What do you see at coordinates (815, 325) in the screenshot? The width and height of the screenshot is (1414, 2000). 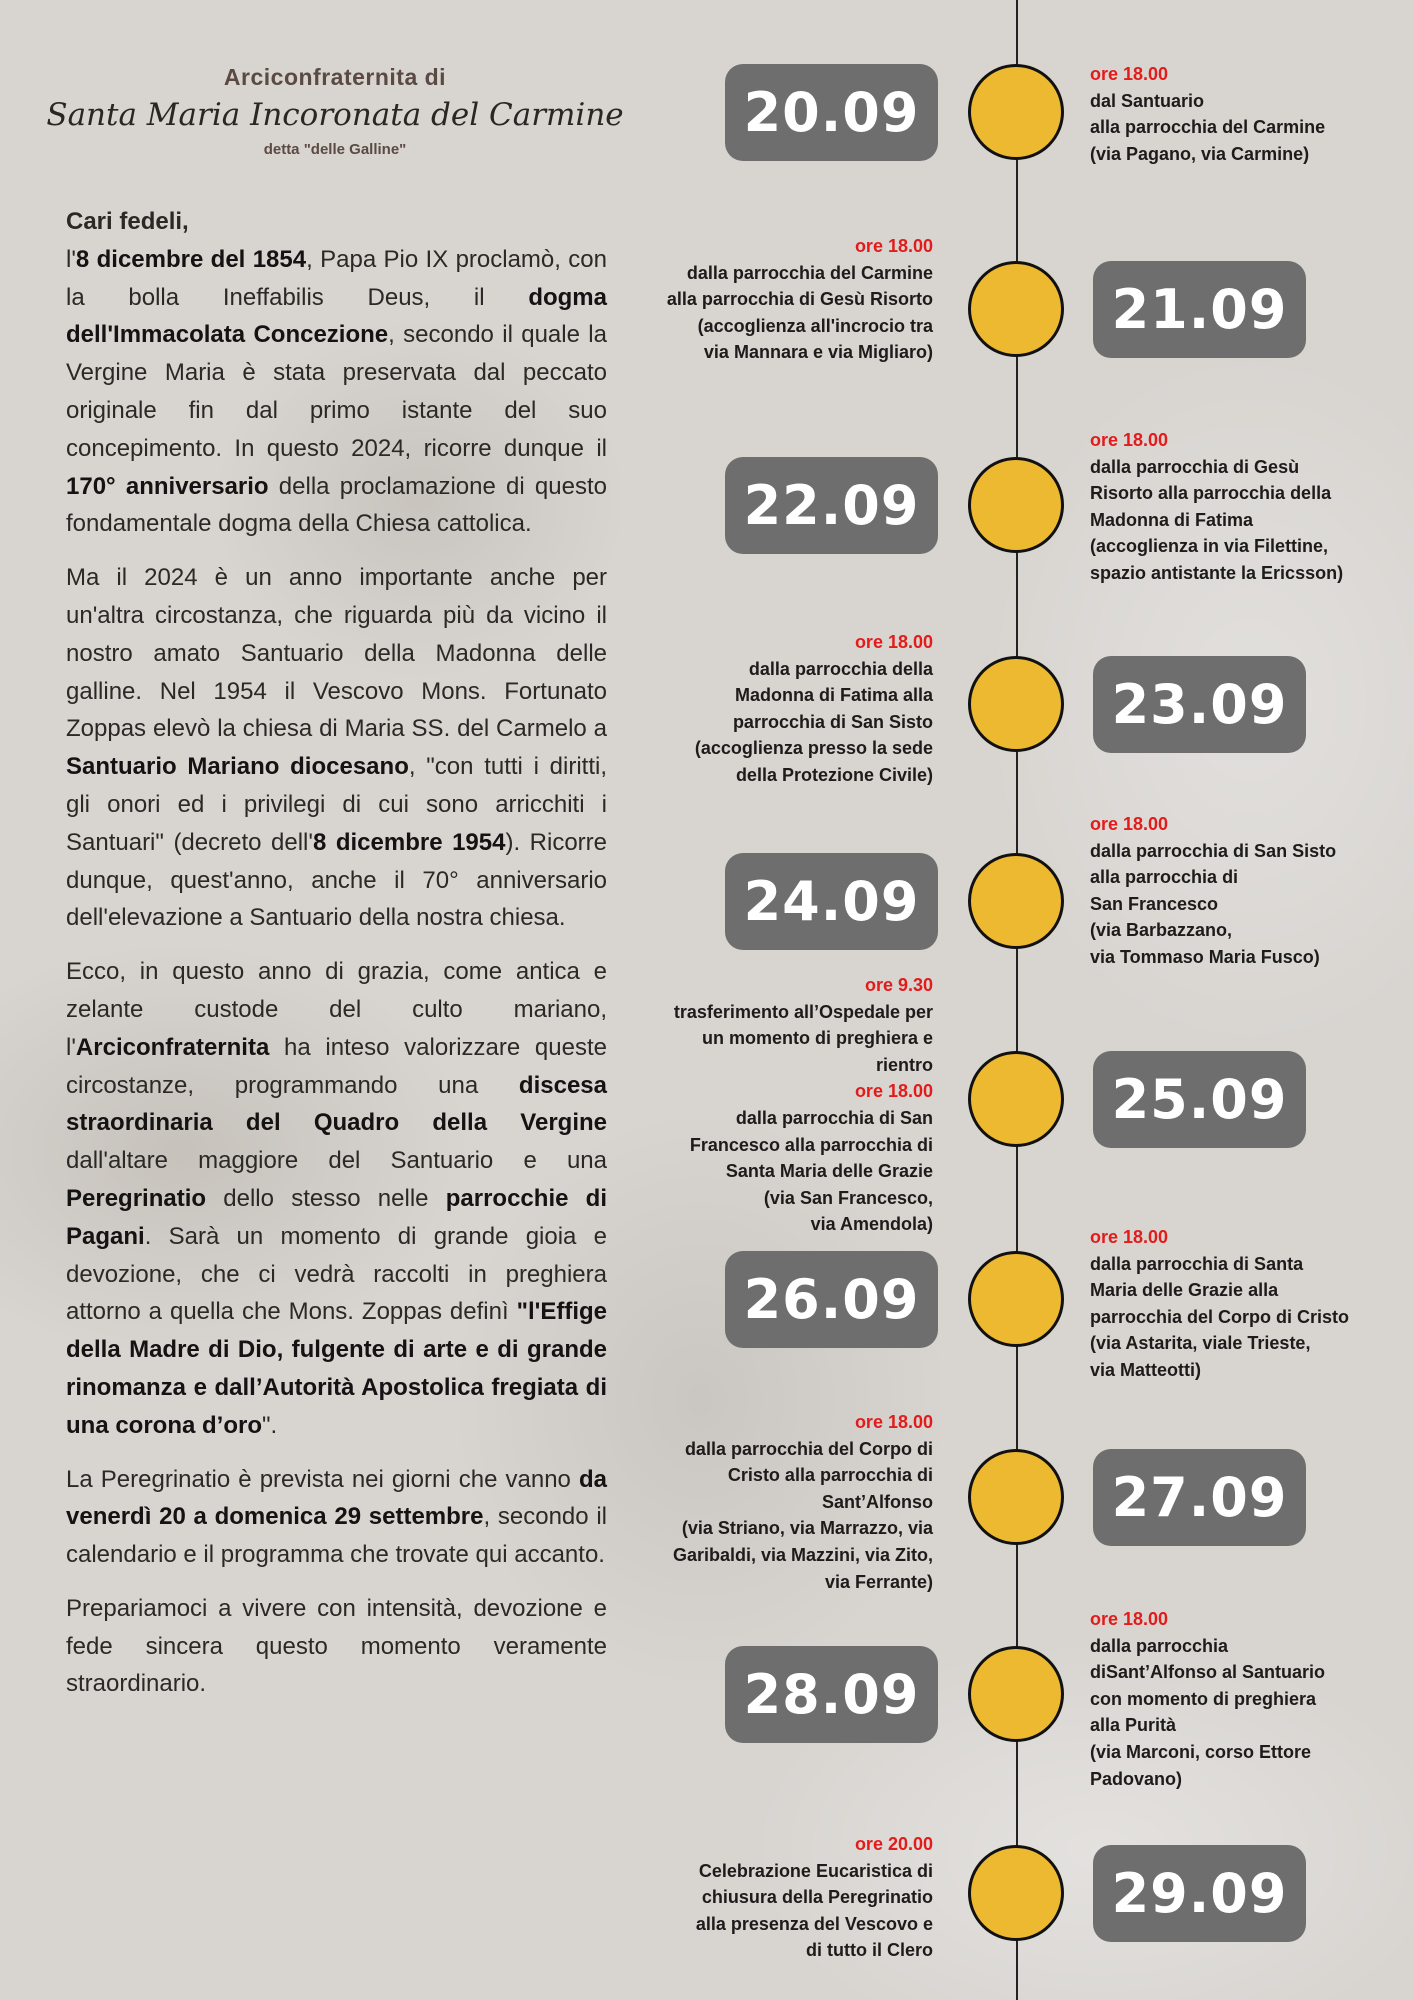 I see `event-text-line: (accoglienza all'incrocio tra` at bounding box center [815, 325].